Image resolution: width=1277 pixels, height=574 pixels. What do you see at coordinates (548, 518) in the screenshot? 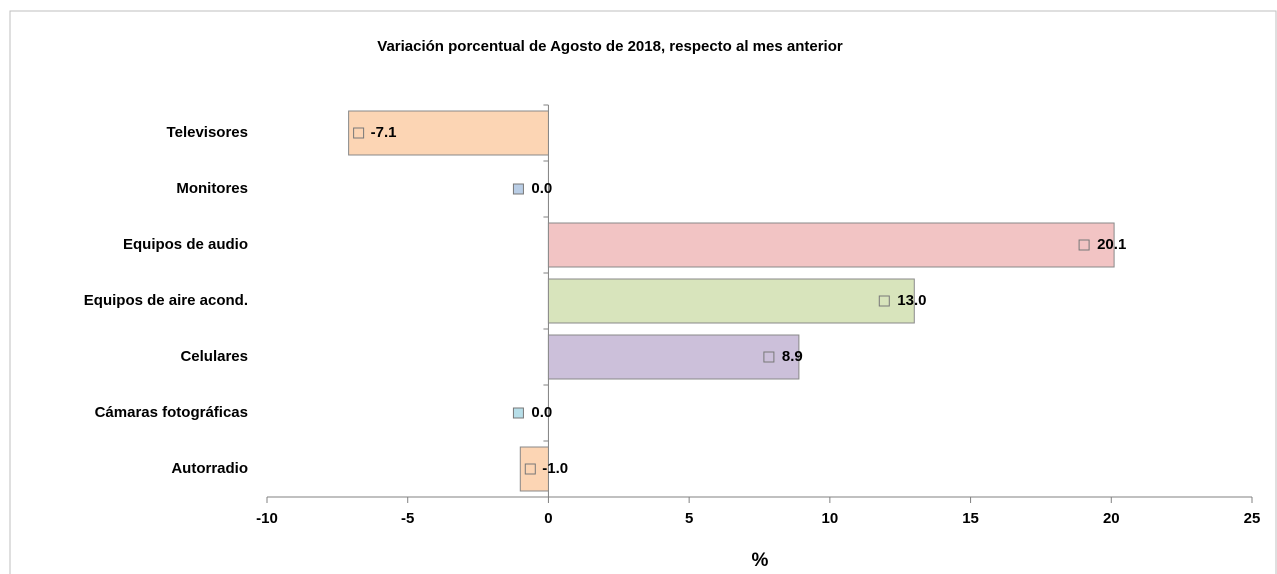
I see `x-tick-label: 0` at bounding box center [548, 518].